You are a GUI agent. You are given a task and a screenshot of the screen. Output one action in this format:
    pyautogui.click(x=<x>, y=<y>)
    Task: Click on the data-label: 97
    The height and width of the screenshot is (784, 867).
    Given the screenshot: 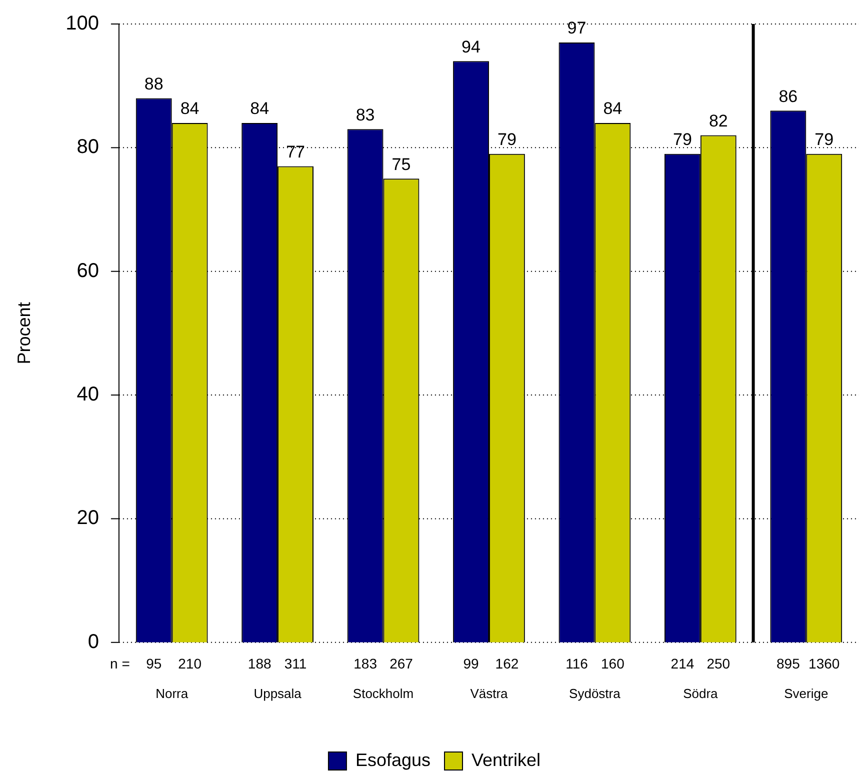 What is the action you would take?
    pyautogui.click(x=576, y=28)
    